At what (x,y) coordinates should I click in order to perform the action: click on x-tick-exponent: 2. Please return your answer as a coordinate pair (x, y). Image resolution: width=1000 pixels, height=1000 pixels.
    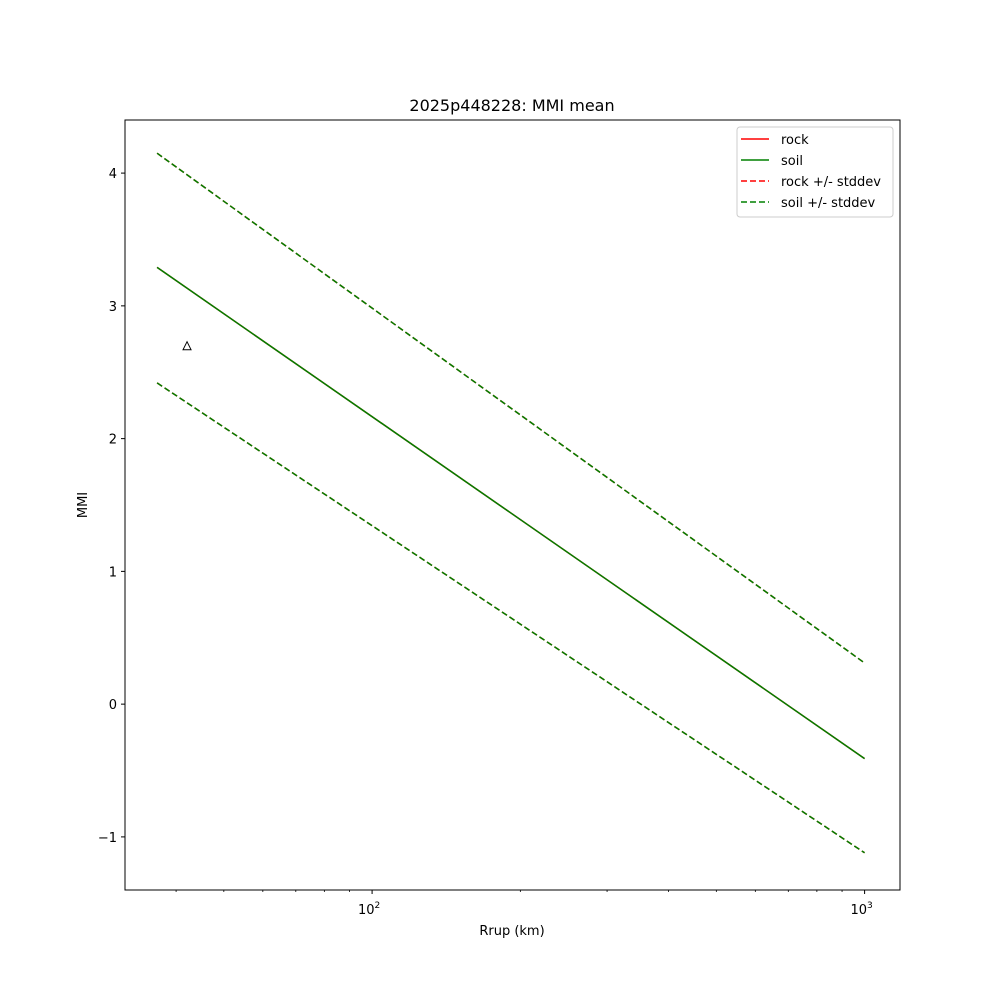
    Looking at the image, I should click on (377, 906).